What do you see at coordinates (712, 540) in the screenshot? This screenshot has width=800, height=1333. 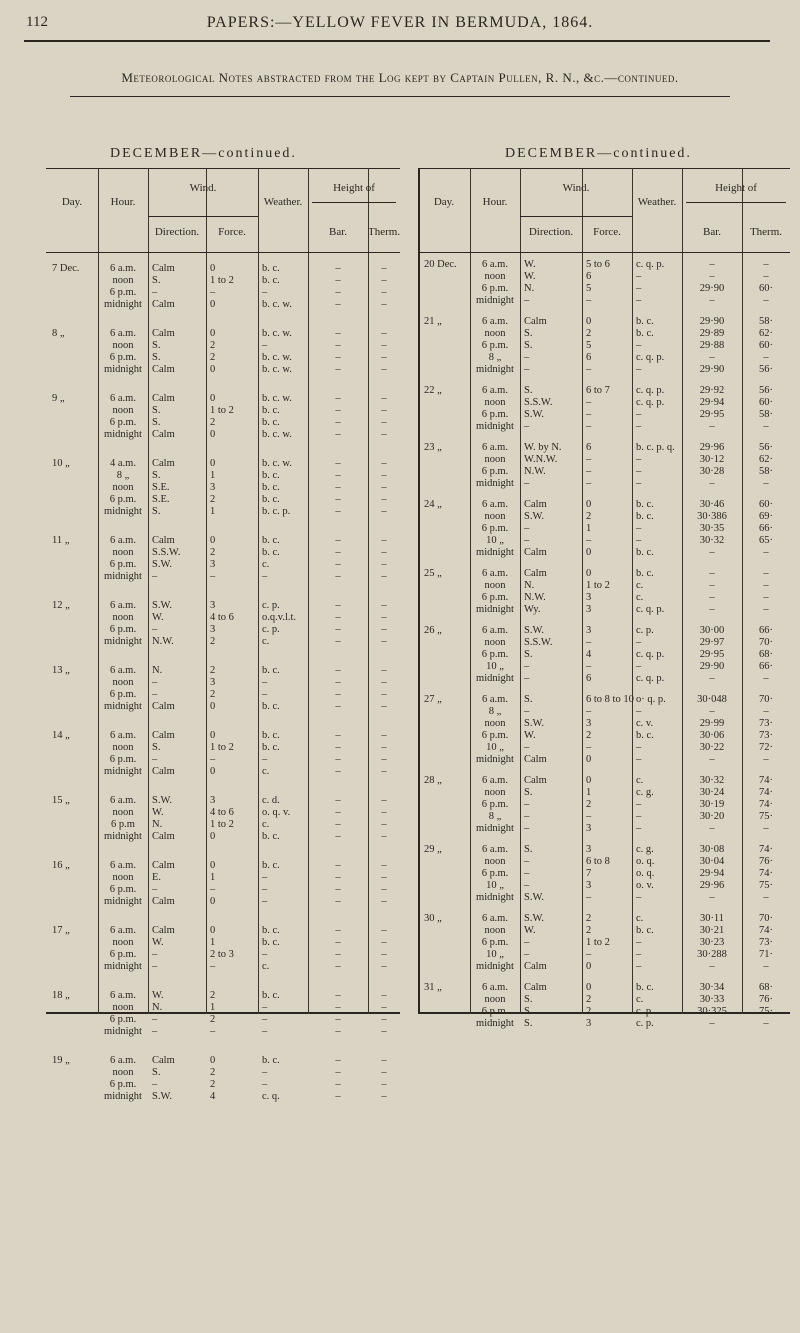 I see `cell-bar: 30·32` at bounding box center [712, 540].